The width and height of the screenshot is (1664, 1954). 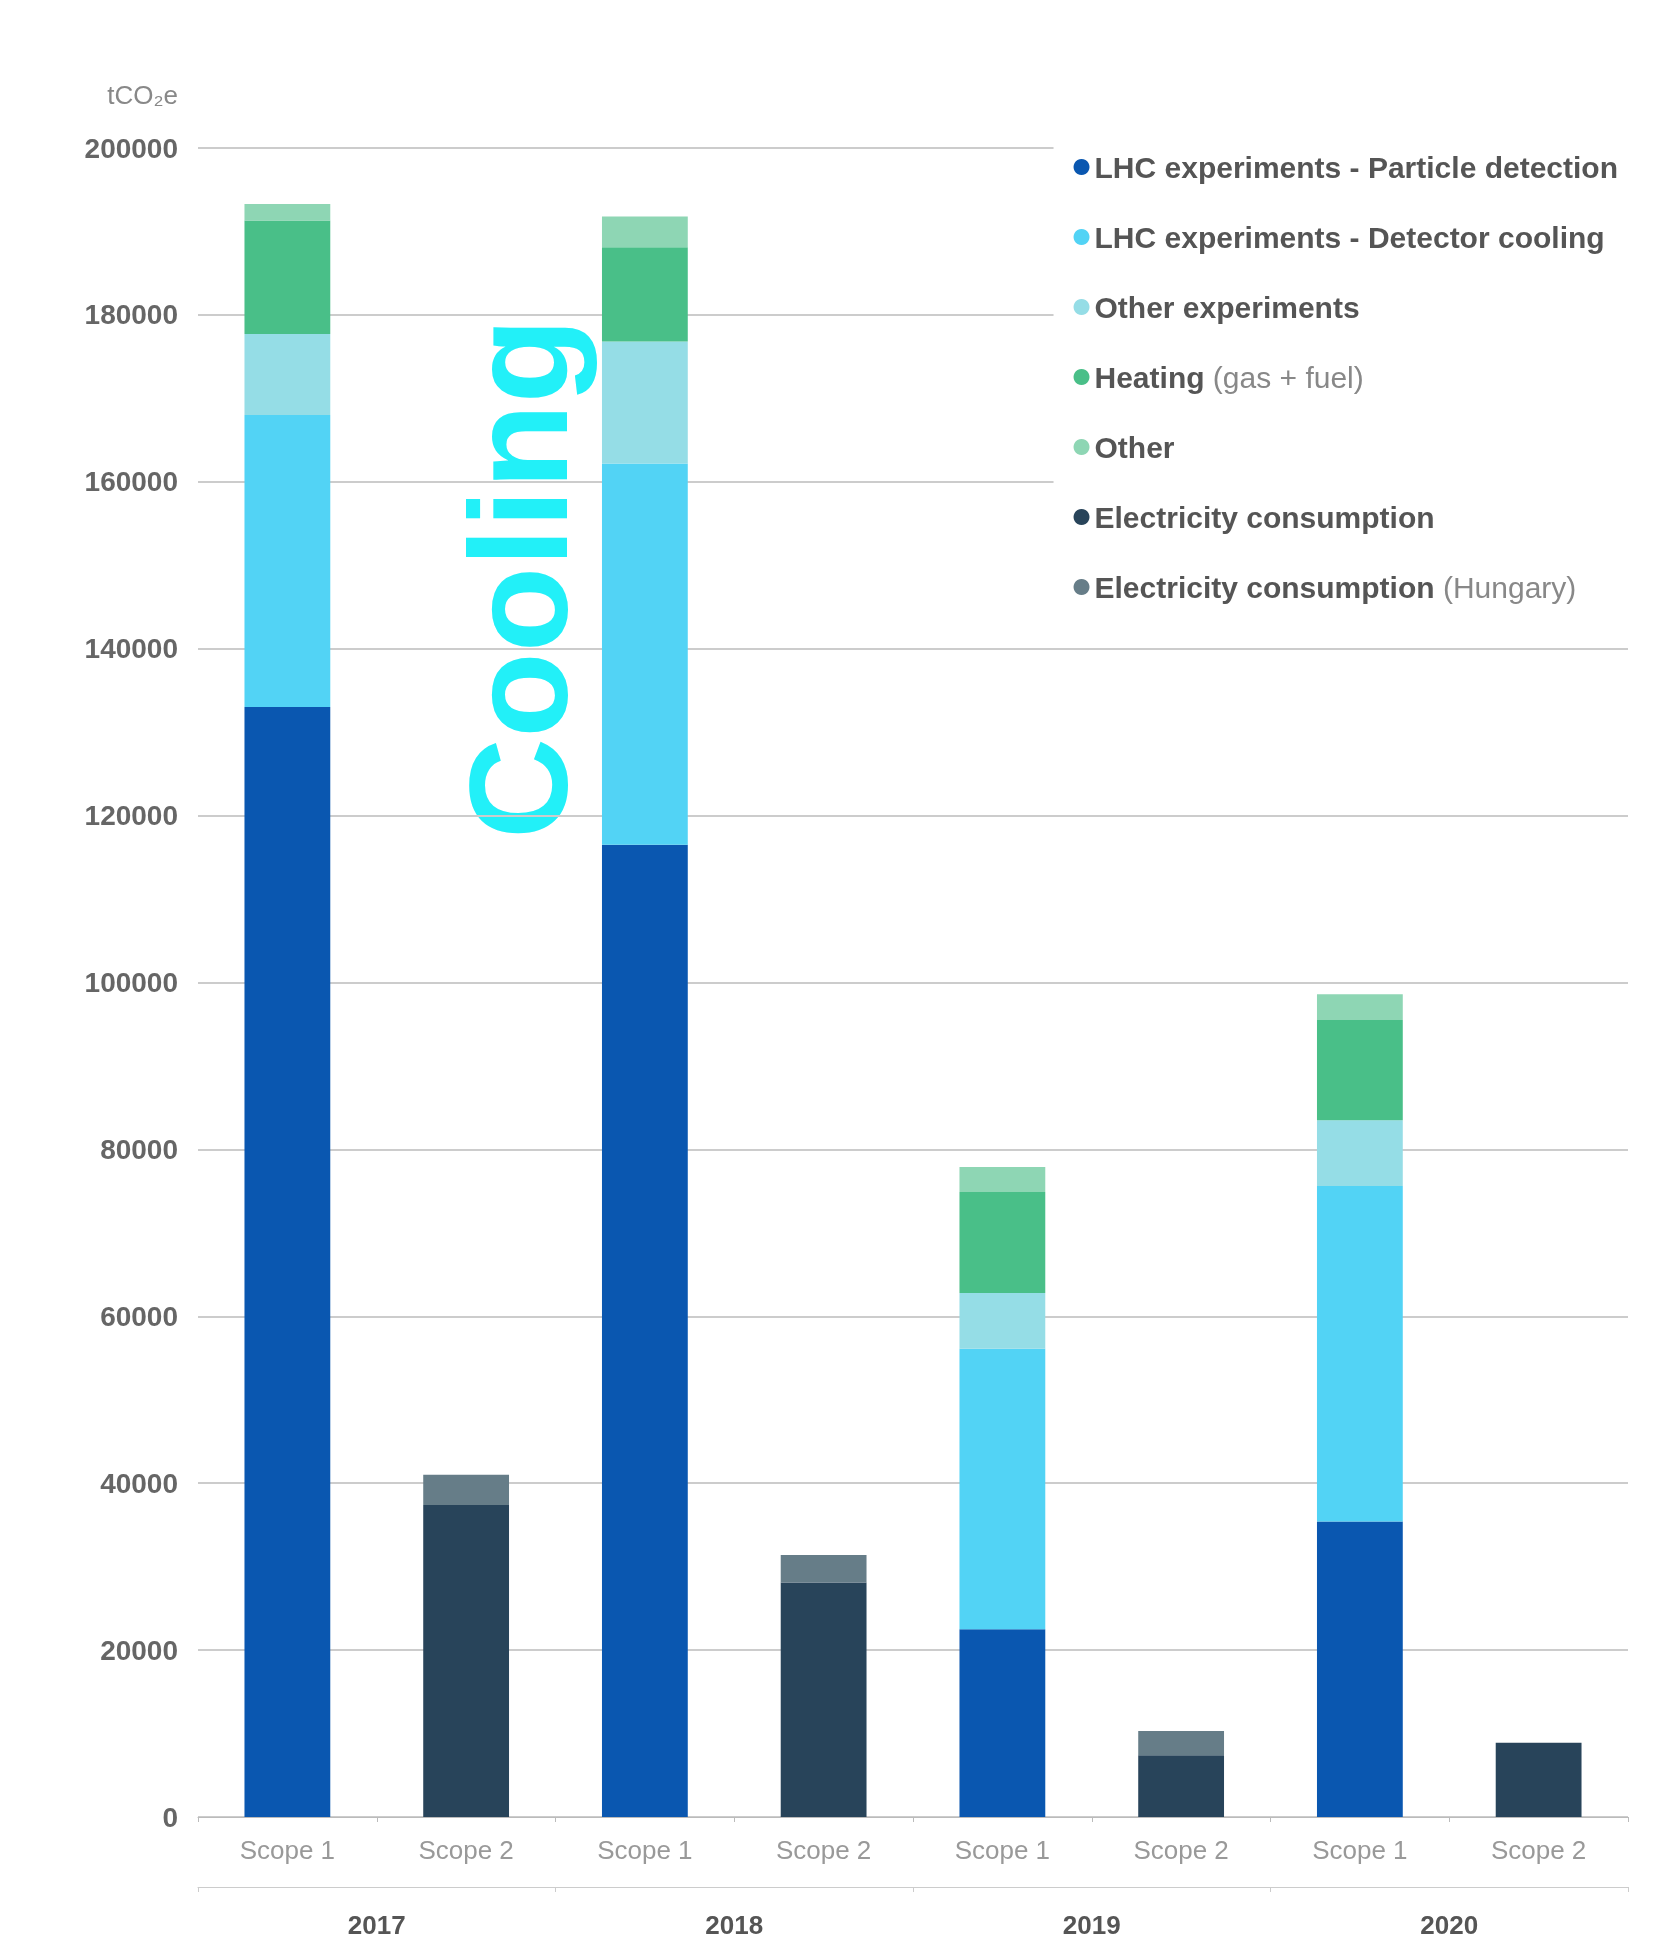 I want to click on legend-label: Electricity consumption (Hungary), so click(x=1335, y=587).